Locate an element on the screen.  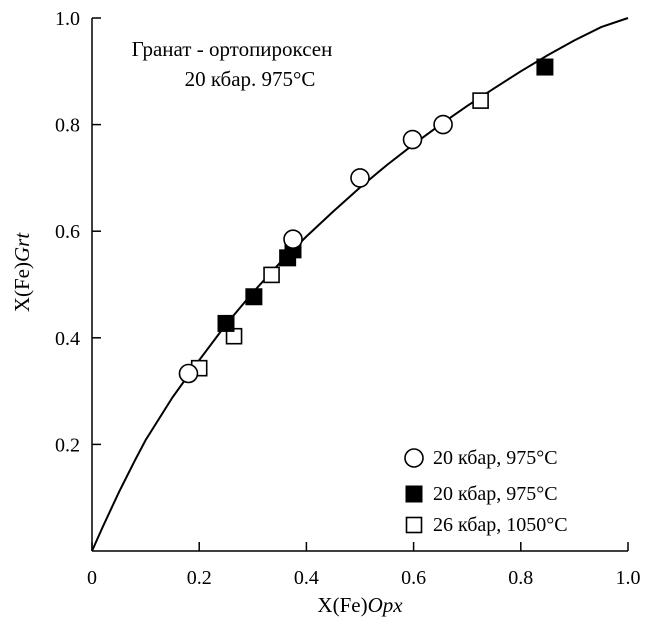
y-tick-label: 0.6 is located at coordinates (67, 232).